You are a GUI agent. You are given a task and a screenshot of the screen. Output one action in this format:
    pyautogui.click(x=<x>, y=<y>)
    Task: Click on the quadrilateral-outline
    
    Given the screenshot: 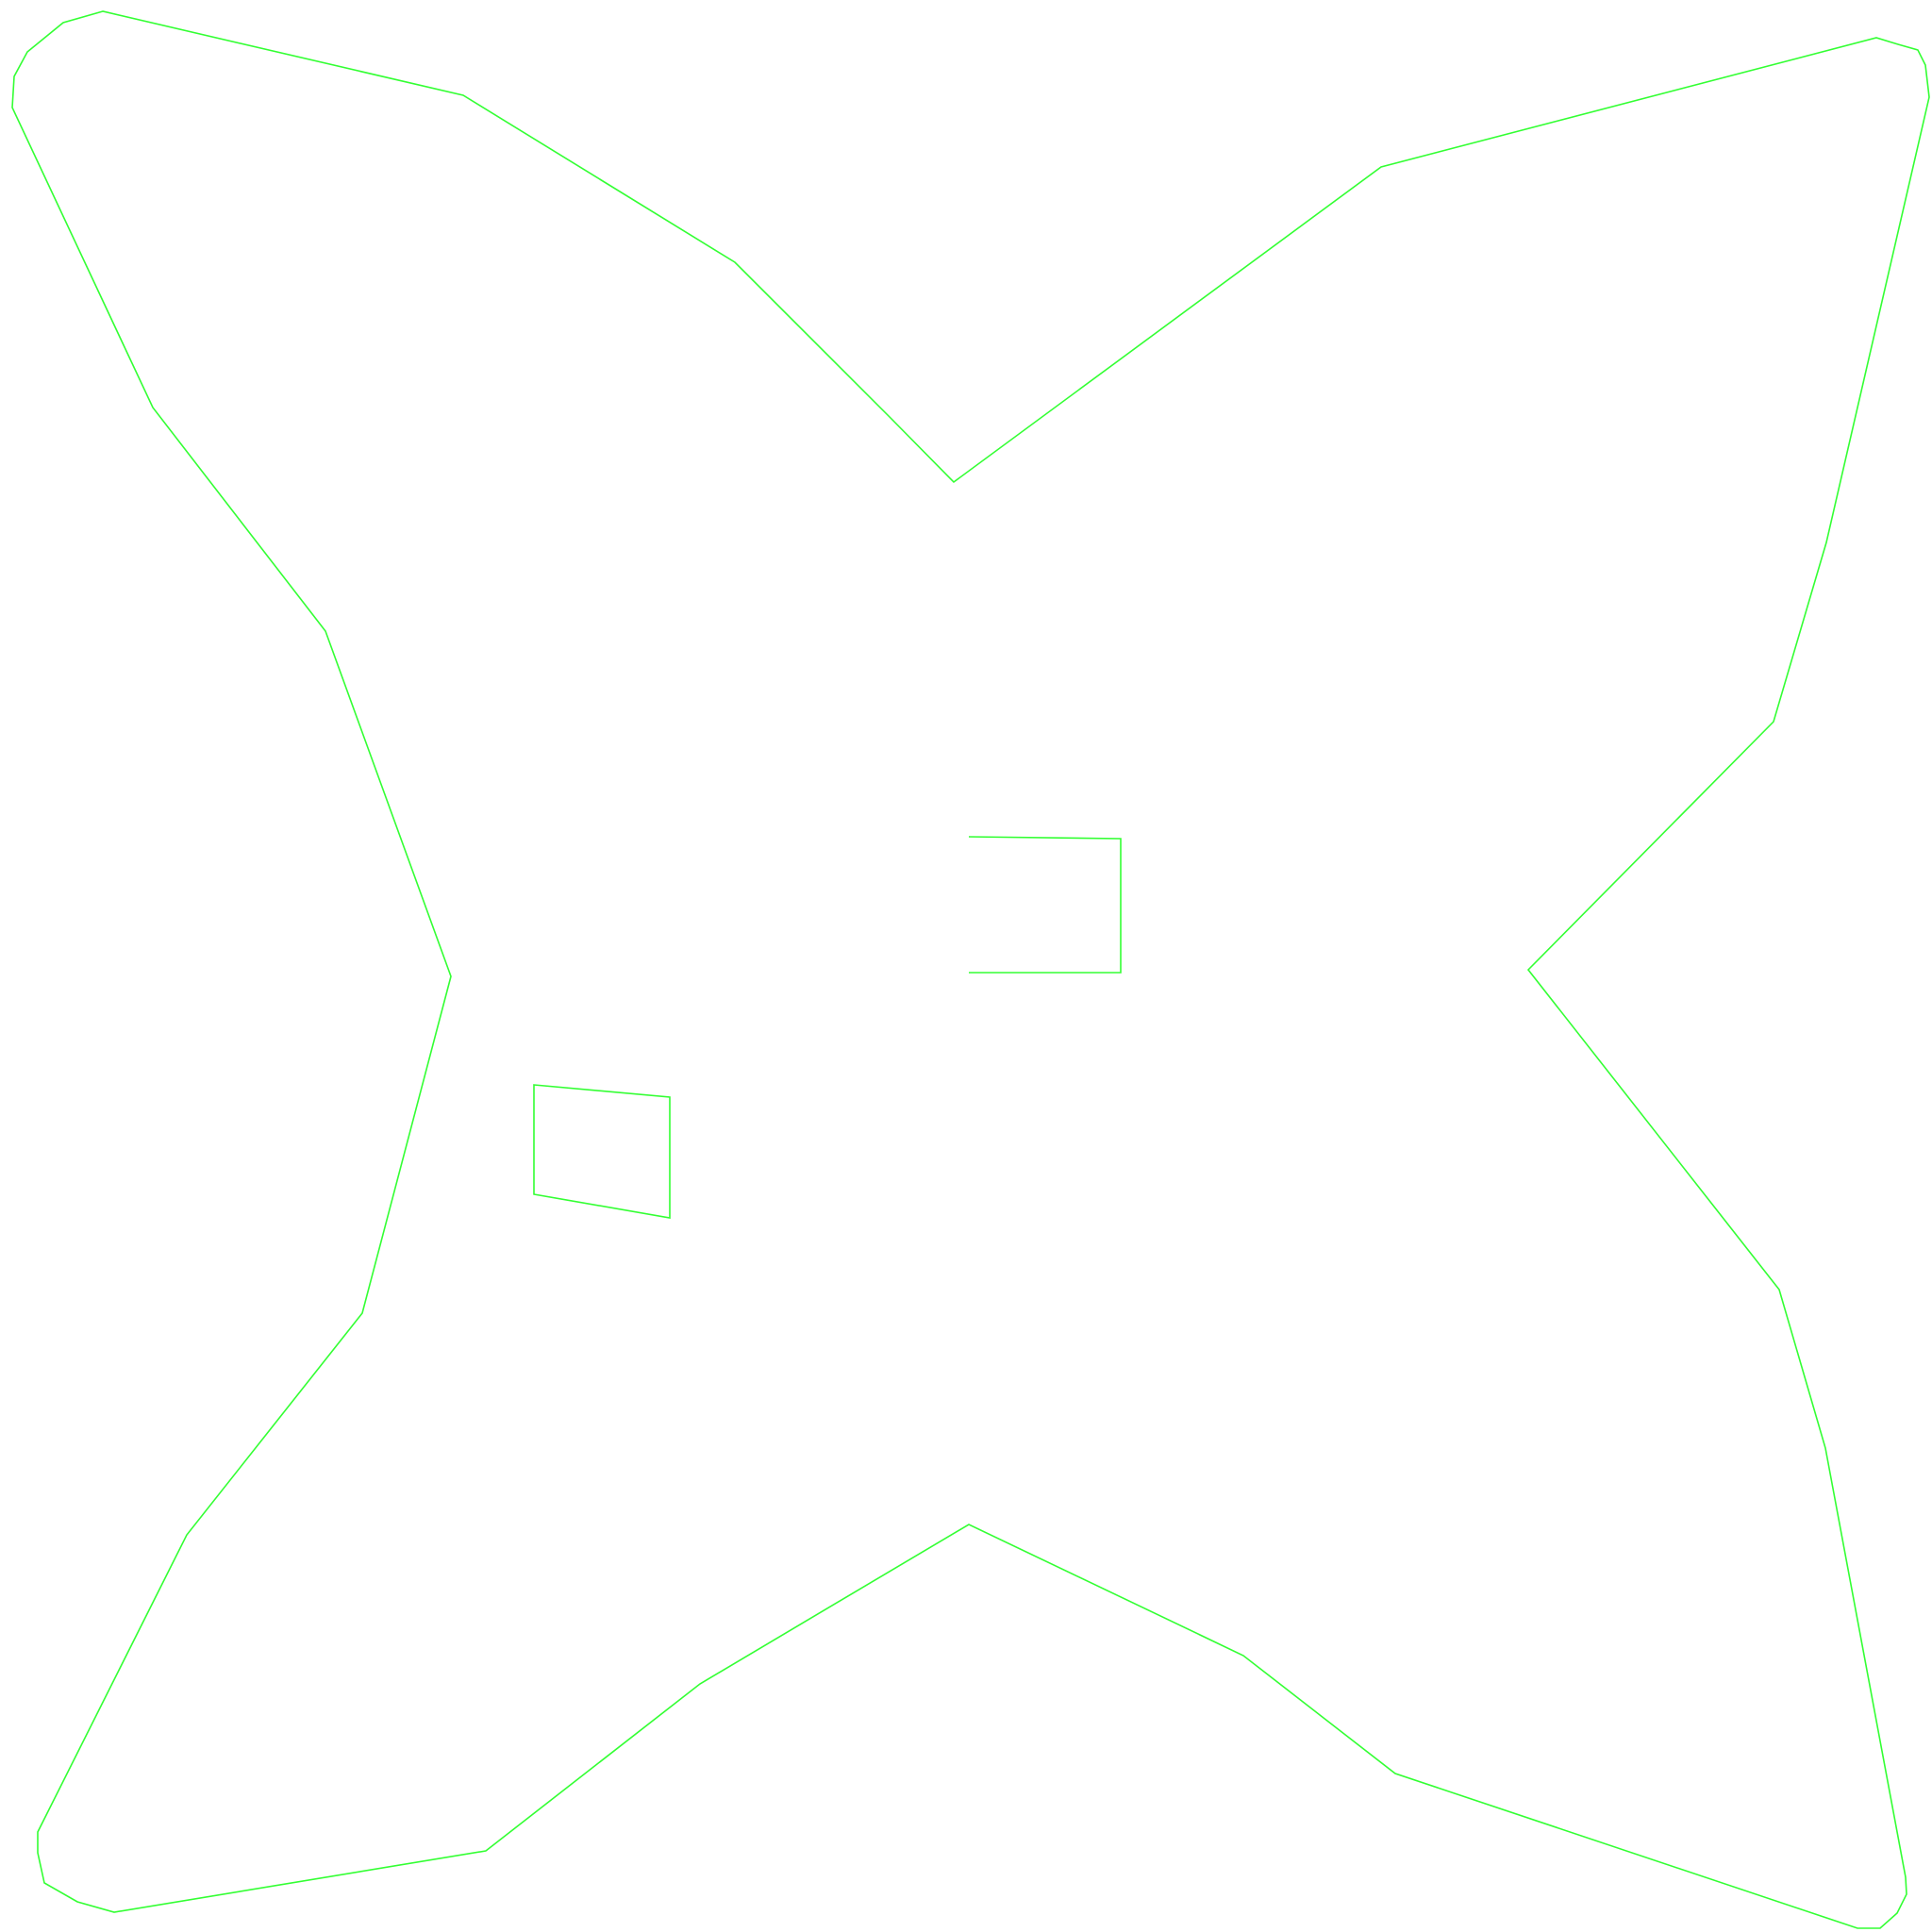 What is the action you would take?
    pyautogui.click(x=602, y=1152)
    